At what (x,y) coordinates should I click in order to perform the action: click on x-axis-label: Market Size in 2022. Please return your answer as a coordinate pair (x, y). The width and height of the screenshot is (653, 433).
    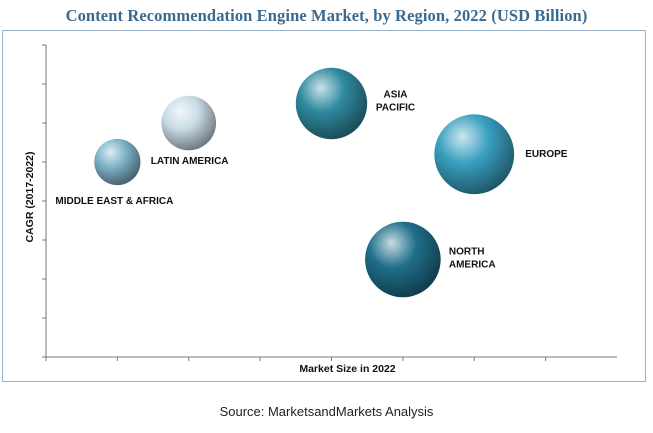
    Looking at the image, I should click on (347, 369).